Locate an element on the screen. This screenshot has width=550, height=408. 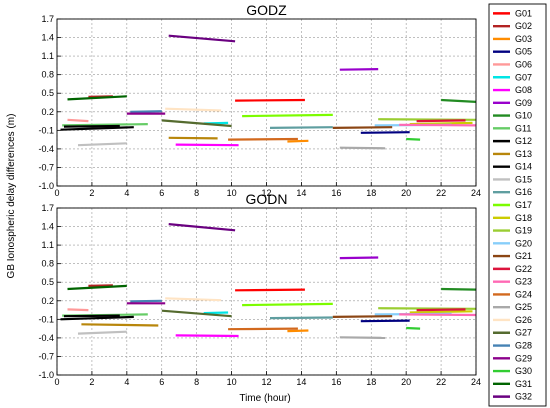
legend-label-g32: G32 is located at coordinates (523, 397).